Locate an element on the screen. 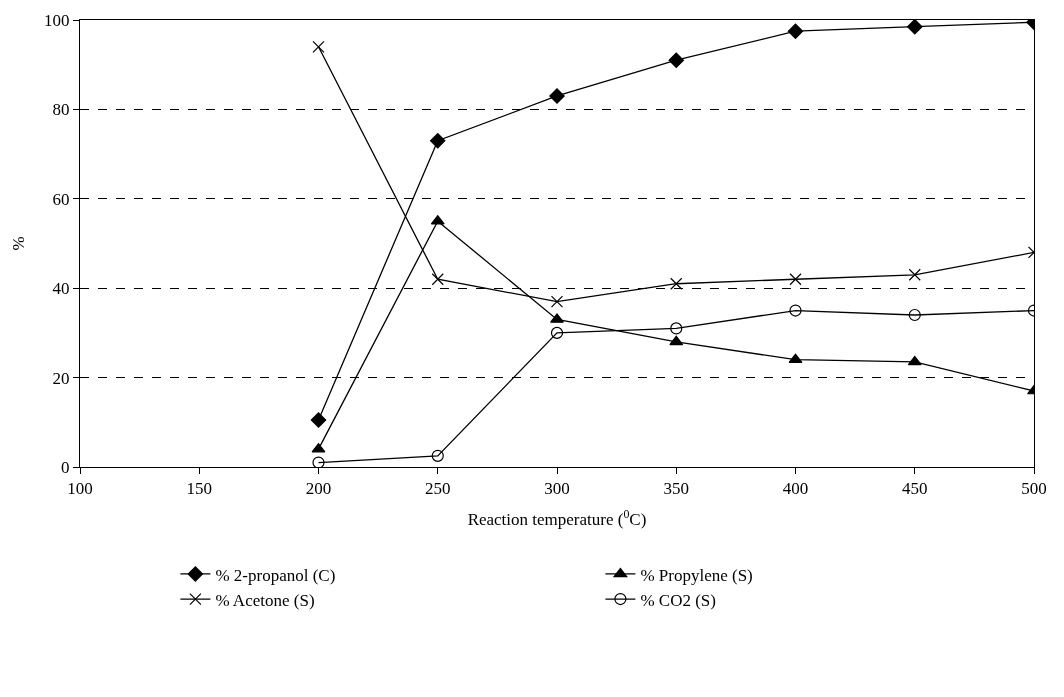 The width and height of the screenshot is (1064, 697). x-tick-label: 250 is located at coordinates (438, 489).